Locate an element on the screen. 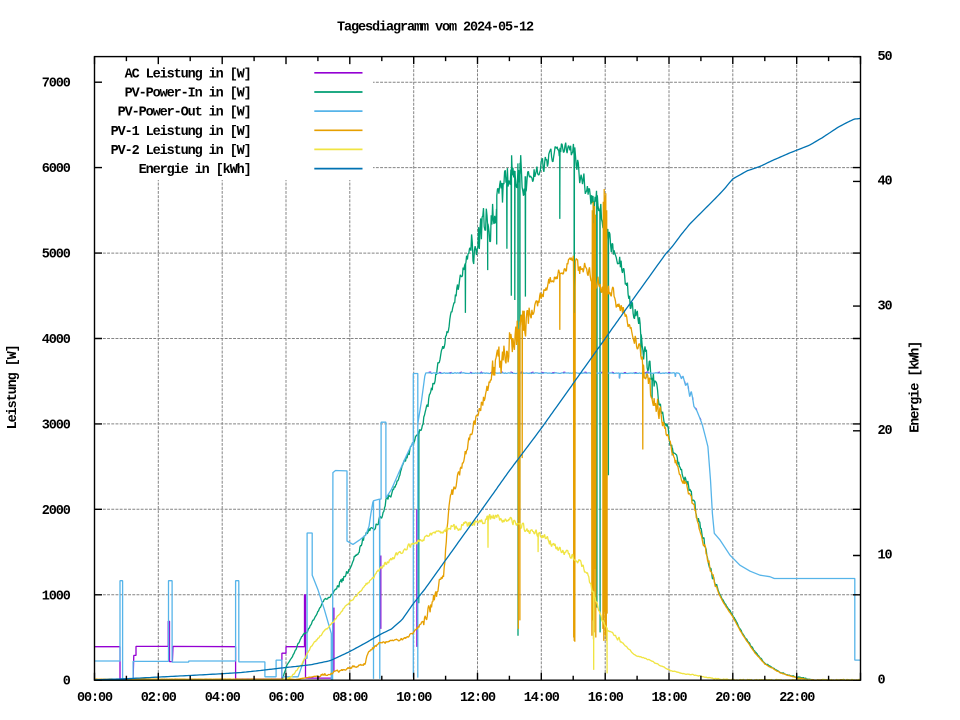 This screenshot has height=720, width=960. svg-text: Energie [kWh] is located at coordinates (916, 387).